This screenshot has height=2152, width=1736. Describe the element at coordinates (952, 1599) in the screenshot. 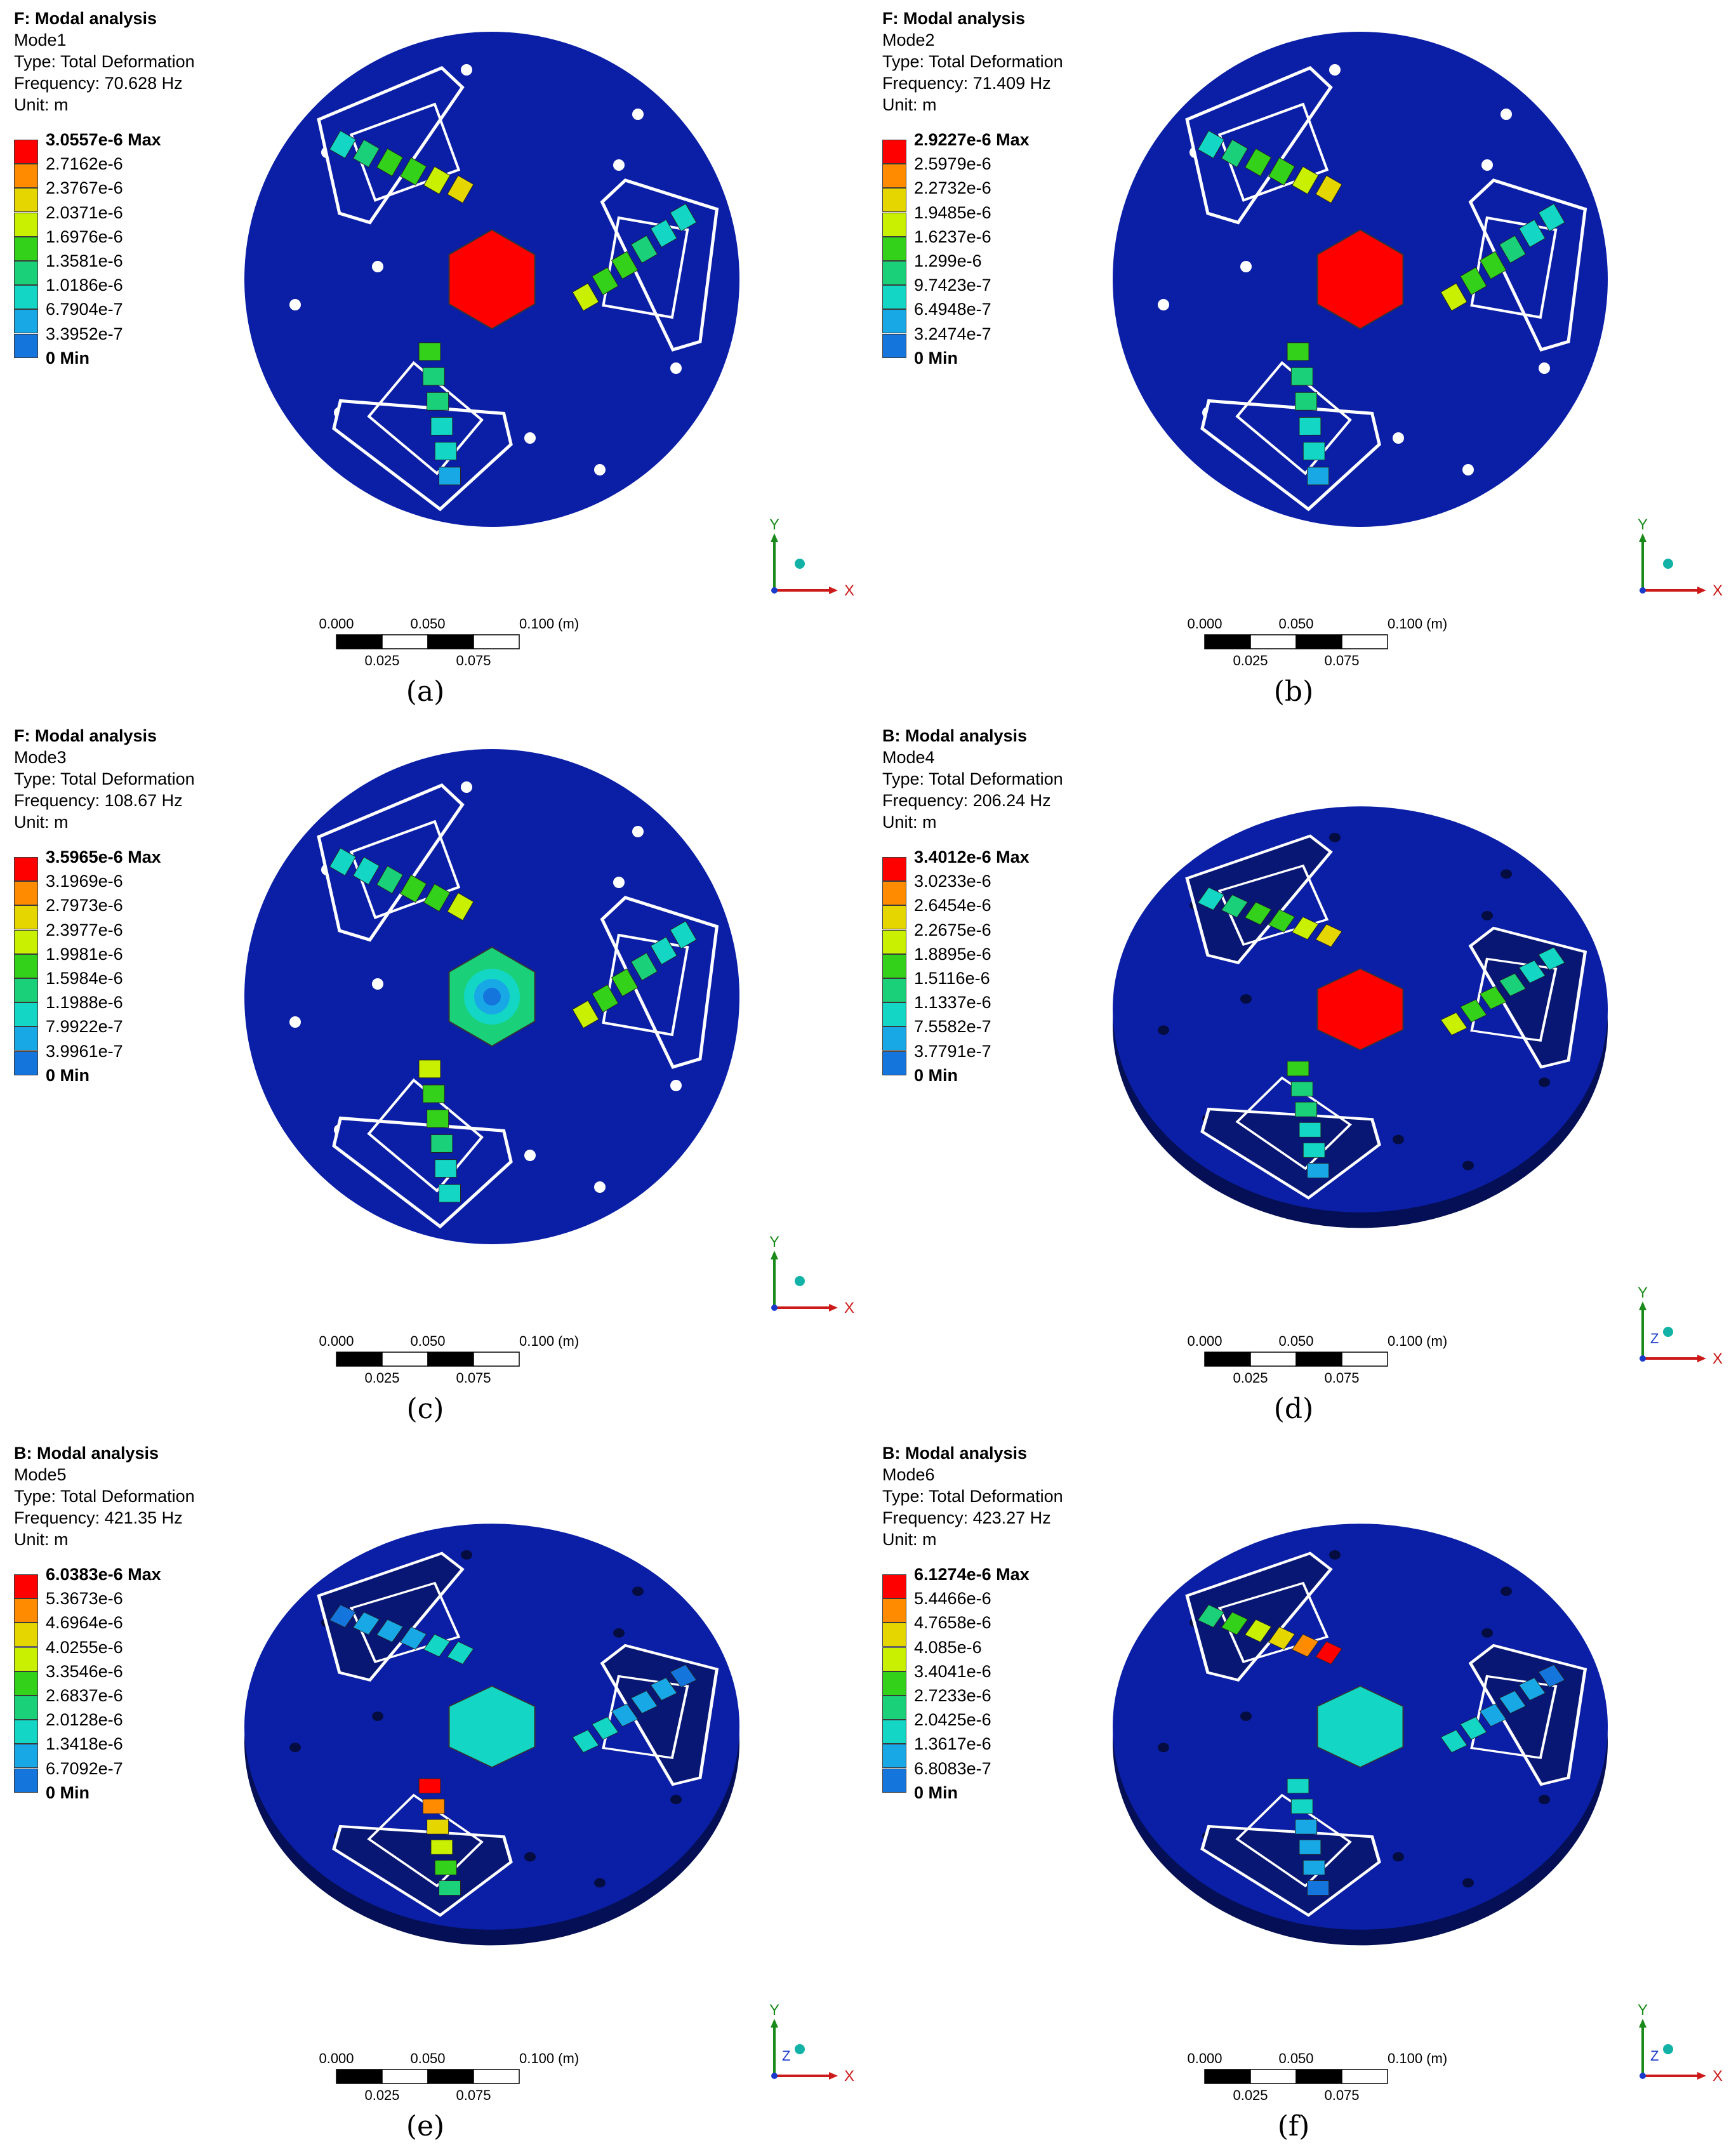

I see `legend-label: 5.4466e-6` at that location.